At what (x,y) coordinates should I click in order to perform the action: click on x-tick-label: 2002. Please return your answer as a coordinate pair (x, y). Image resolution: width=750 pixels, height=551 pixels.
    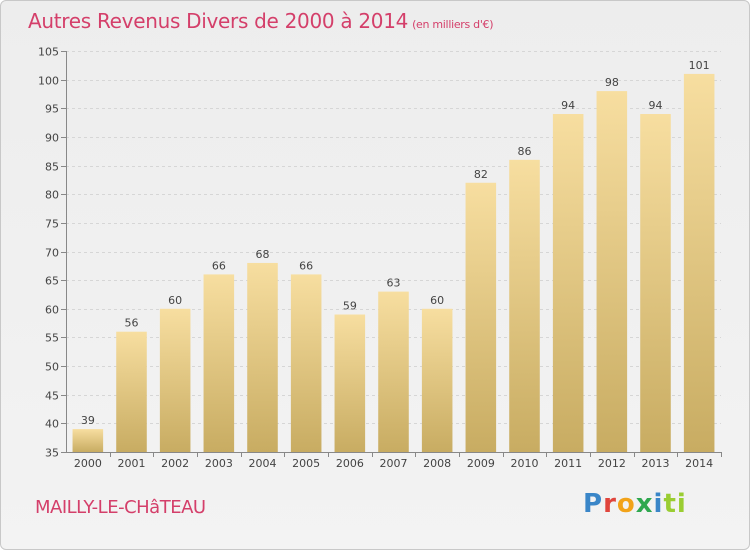
    Looking at the image, I should click on (175, 463).